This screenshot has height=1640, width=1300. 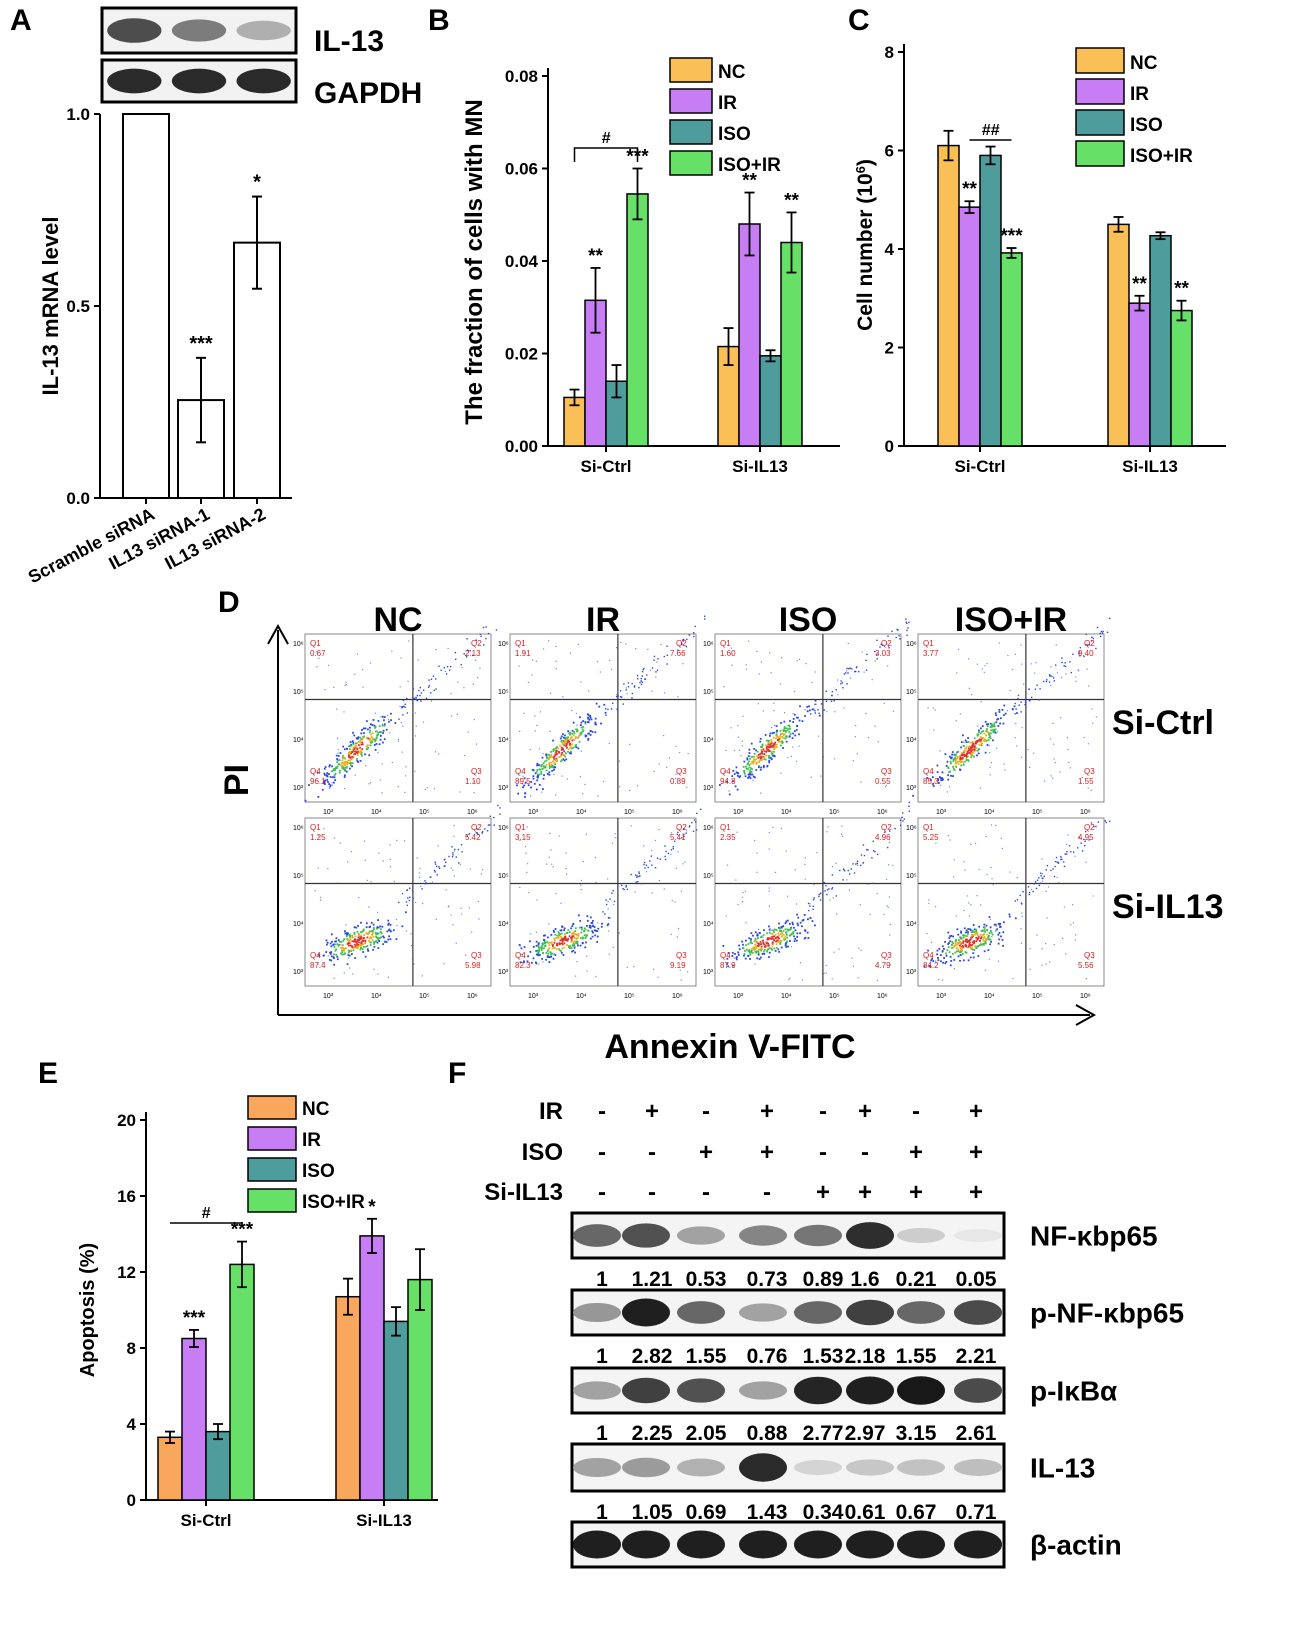 I want to click on f-band-quant: 0.69, so click(x=706, y=1512).